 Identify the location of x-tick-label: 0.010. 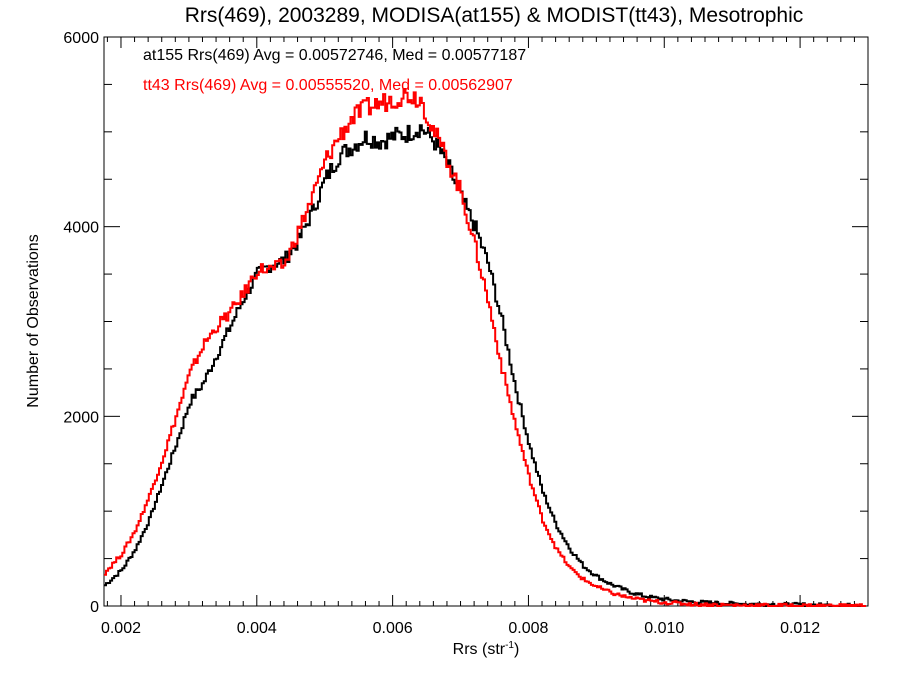
(664, 628).